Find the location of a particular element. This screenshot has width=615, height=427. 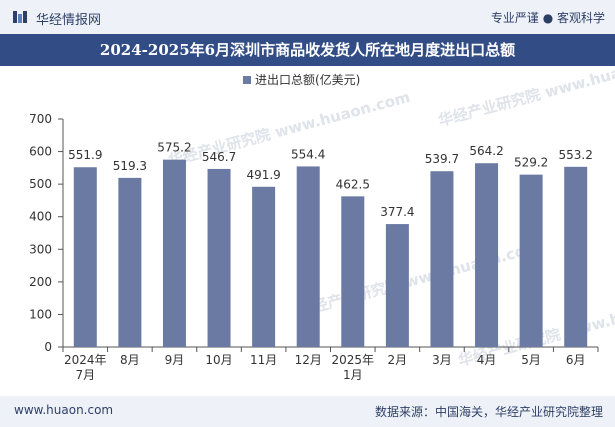

x-tick-label: 11月 is located at coordinates (263, 360).